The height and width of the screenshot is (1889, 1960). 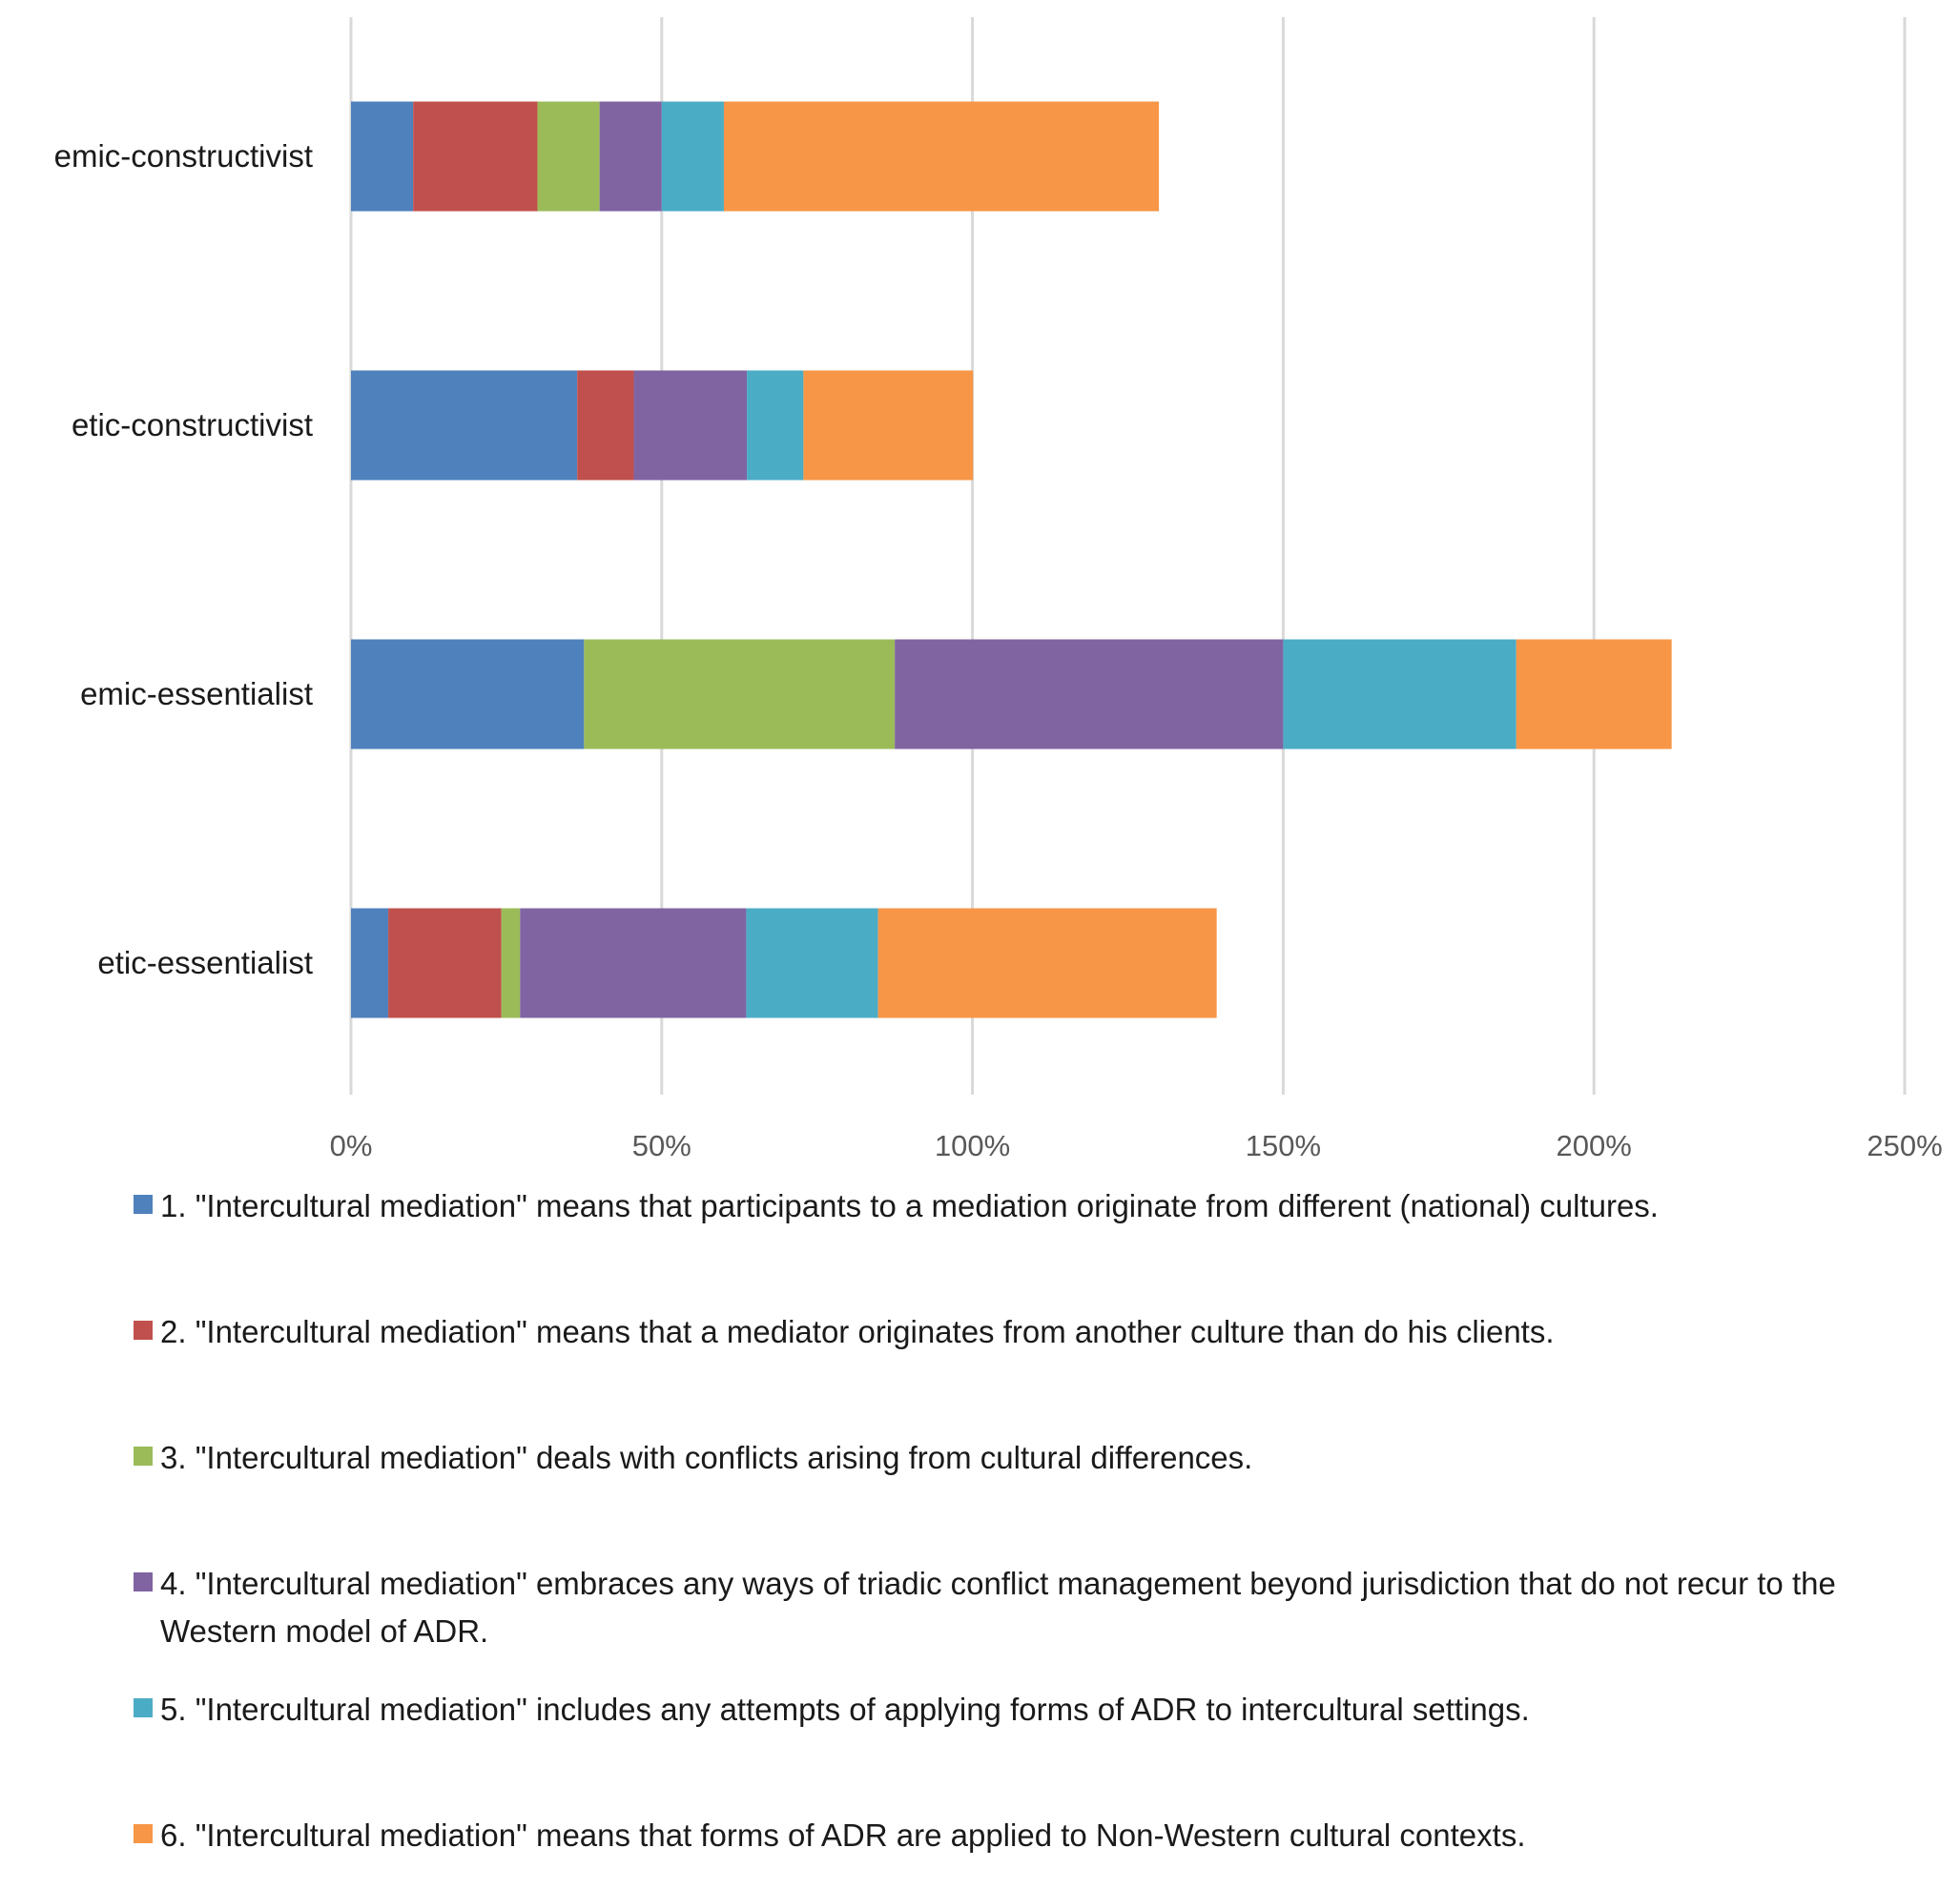 What do you see at coordinates (1136, 1145) in the screenshot?
I see `x-axis-tick-labels: 0% 50% 100% 150% 200% 250%` at bounding box center [1136, 1145].